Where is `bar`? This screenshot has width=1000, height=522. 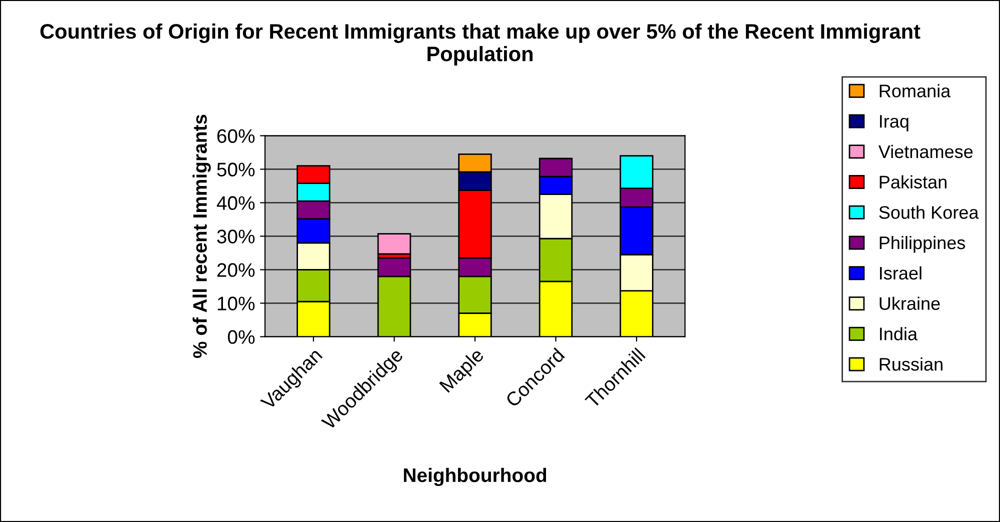
bar is located at coordinates (394, 244).